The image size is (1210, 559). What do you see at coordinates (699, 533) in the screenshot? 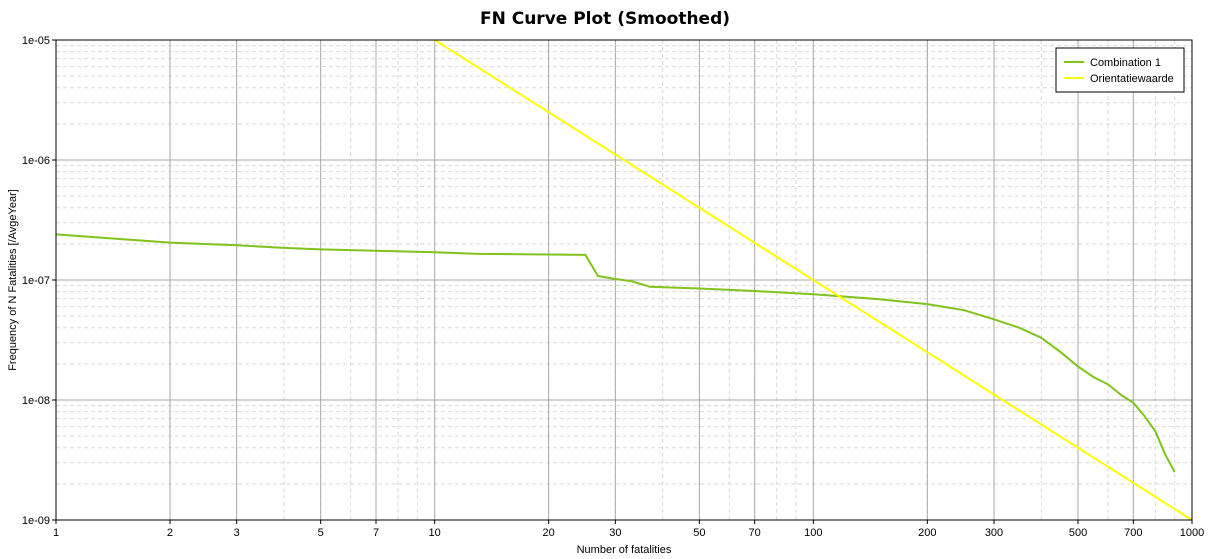
I see `x-tick-label: 50` at bounding box center [699, 533].